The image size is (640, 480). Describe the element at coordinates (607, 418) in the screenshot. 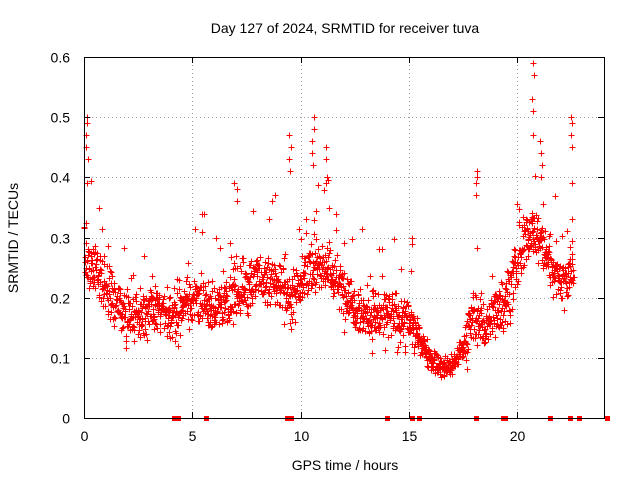

I see `dropout-marker` at that location.